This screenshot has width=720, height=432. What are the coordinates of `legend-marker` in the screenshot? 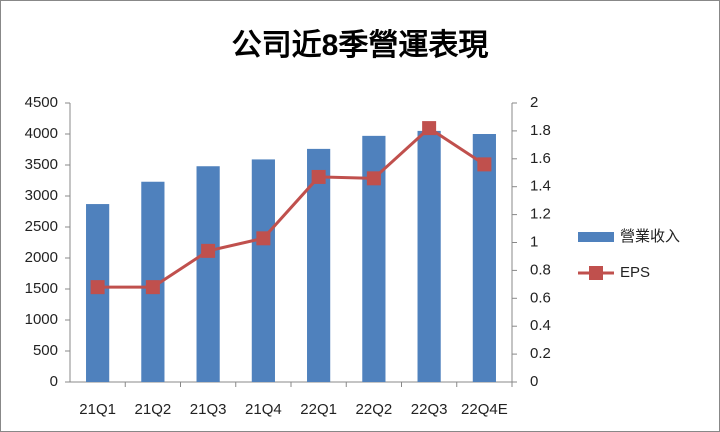 It's located at (596, 273).